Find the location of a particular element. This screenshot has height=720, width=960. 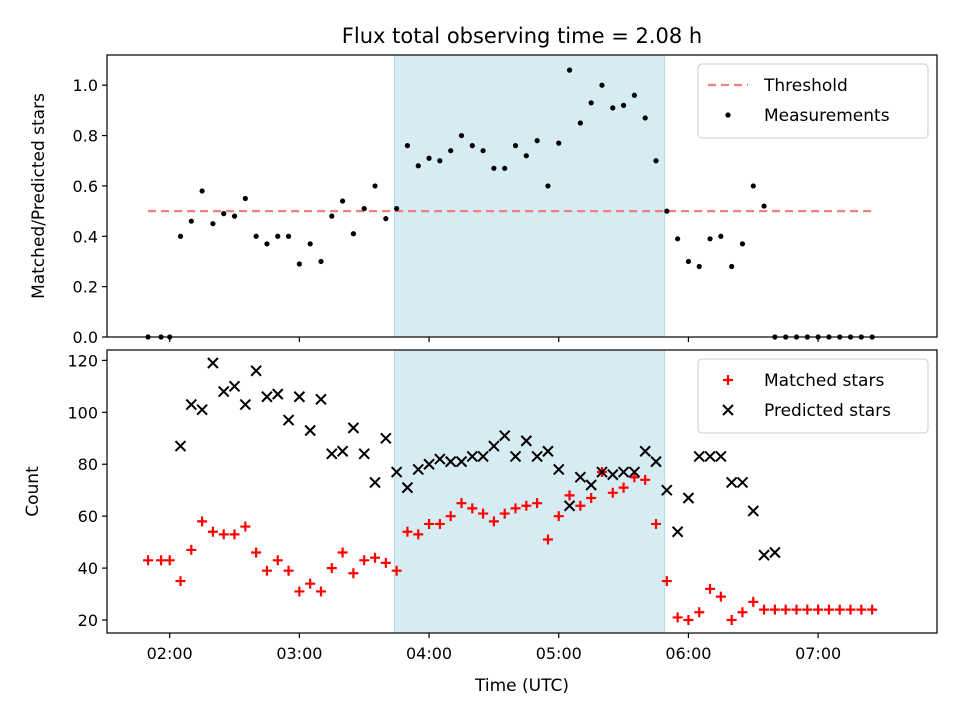

y-axis-label: Matched/Predicted stars is located at coordinates (39, 196).